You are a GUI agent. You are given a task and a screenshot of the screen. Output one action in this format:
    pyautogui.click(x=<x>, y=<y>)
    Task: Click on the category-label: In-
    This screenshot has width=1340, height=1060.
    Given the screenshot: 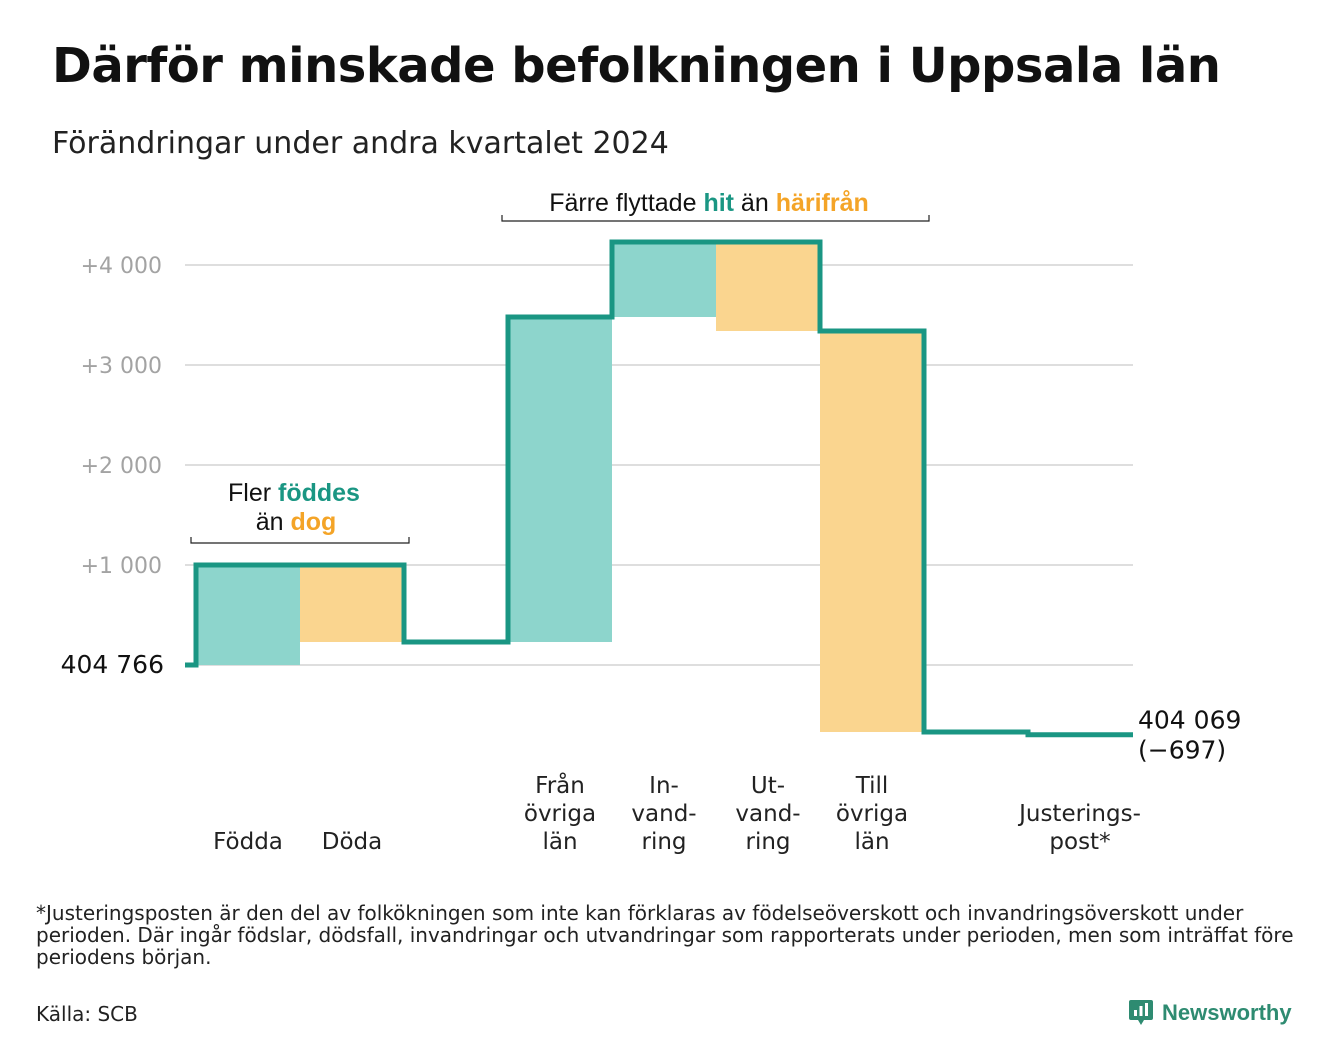 What is the action you would take?
    pyautogui.click(x=664, y=786)
    